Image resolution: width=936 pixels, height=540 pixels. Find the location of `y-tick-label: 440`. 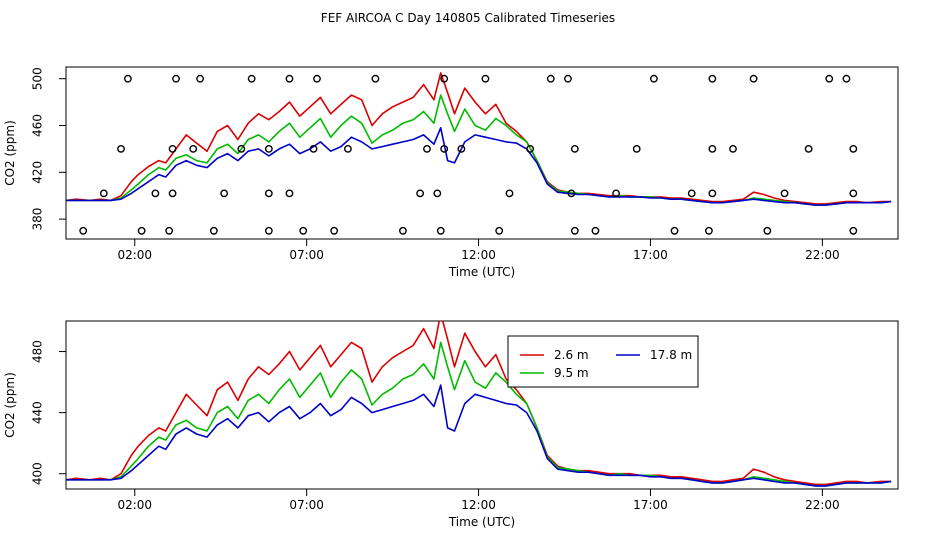

y-tick-label: 440 is located at coordinates (38, 412).